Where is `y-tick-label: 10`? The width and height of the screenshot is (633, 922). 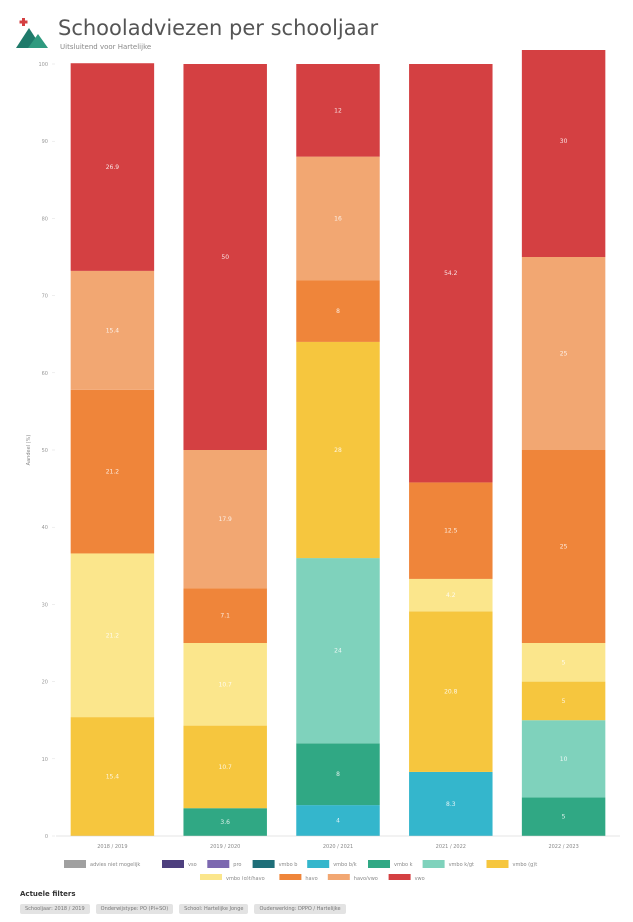 y-tick-label: 10 is located at coordinates (45, 760).